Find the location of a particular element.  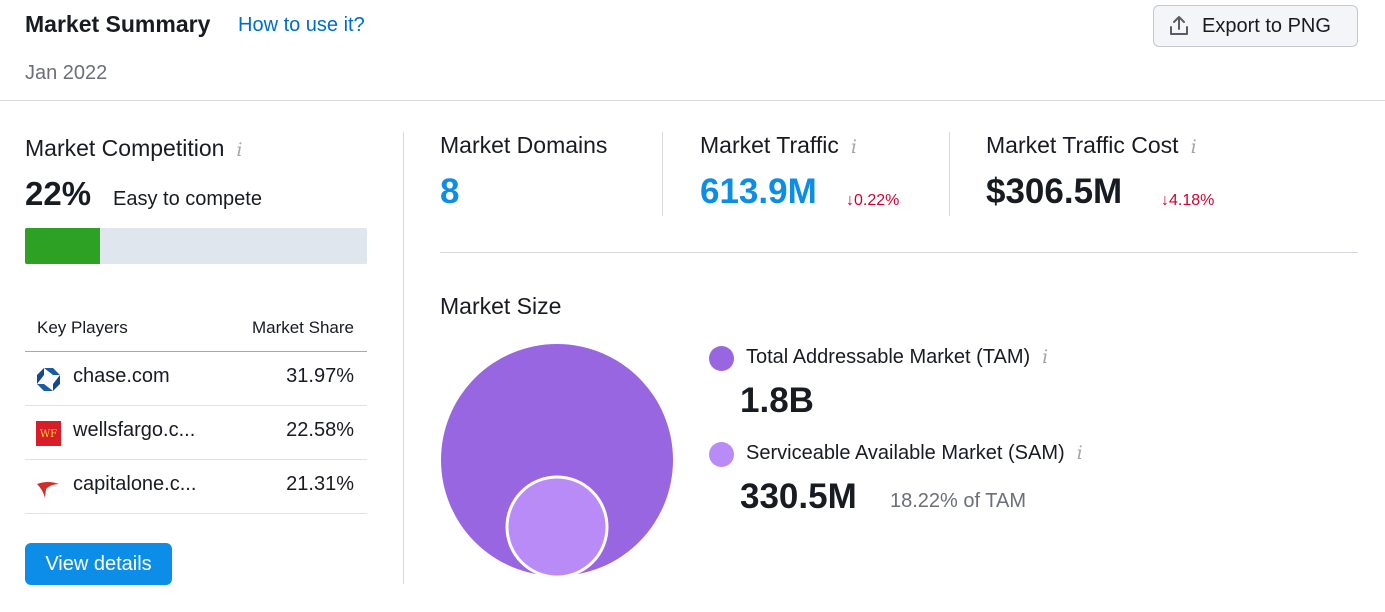

tam-label: Total Addressable Market (TAM) is located at coordinates (888, 357).